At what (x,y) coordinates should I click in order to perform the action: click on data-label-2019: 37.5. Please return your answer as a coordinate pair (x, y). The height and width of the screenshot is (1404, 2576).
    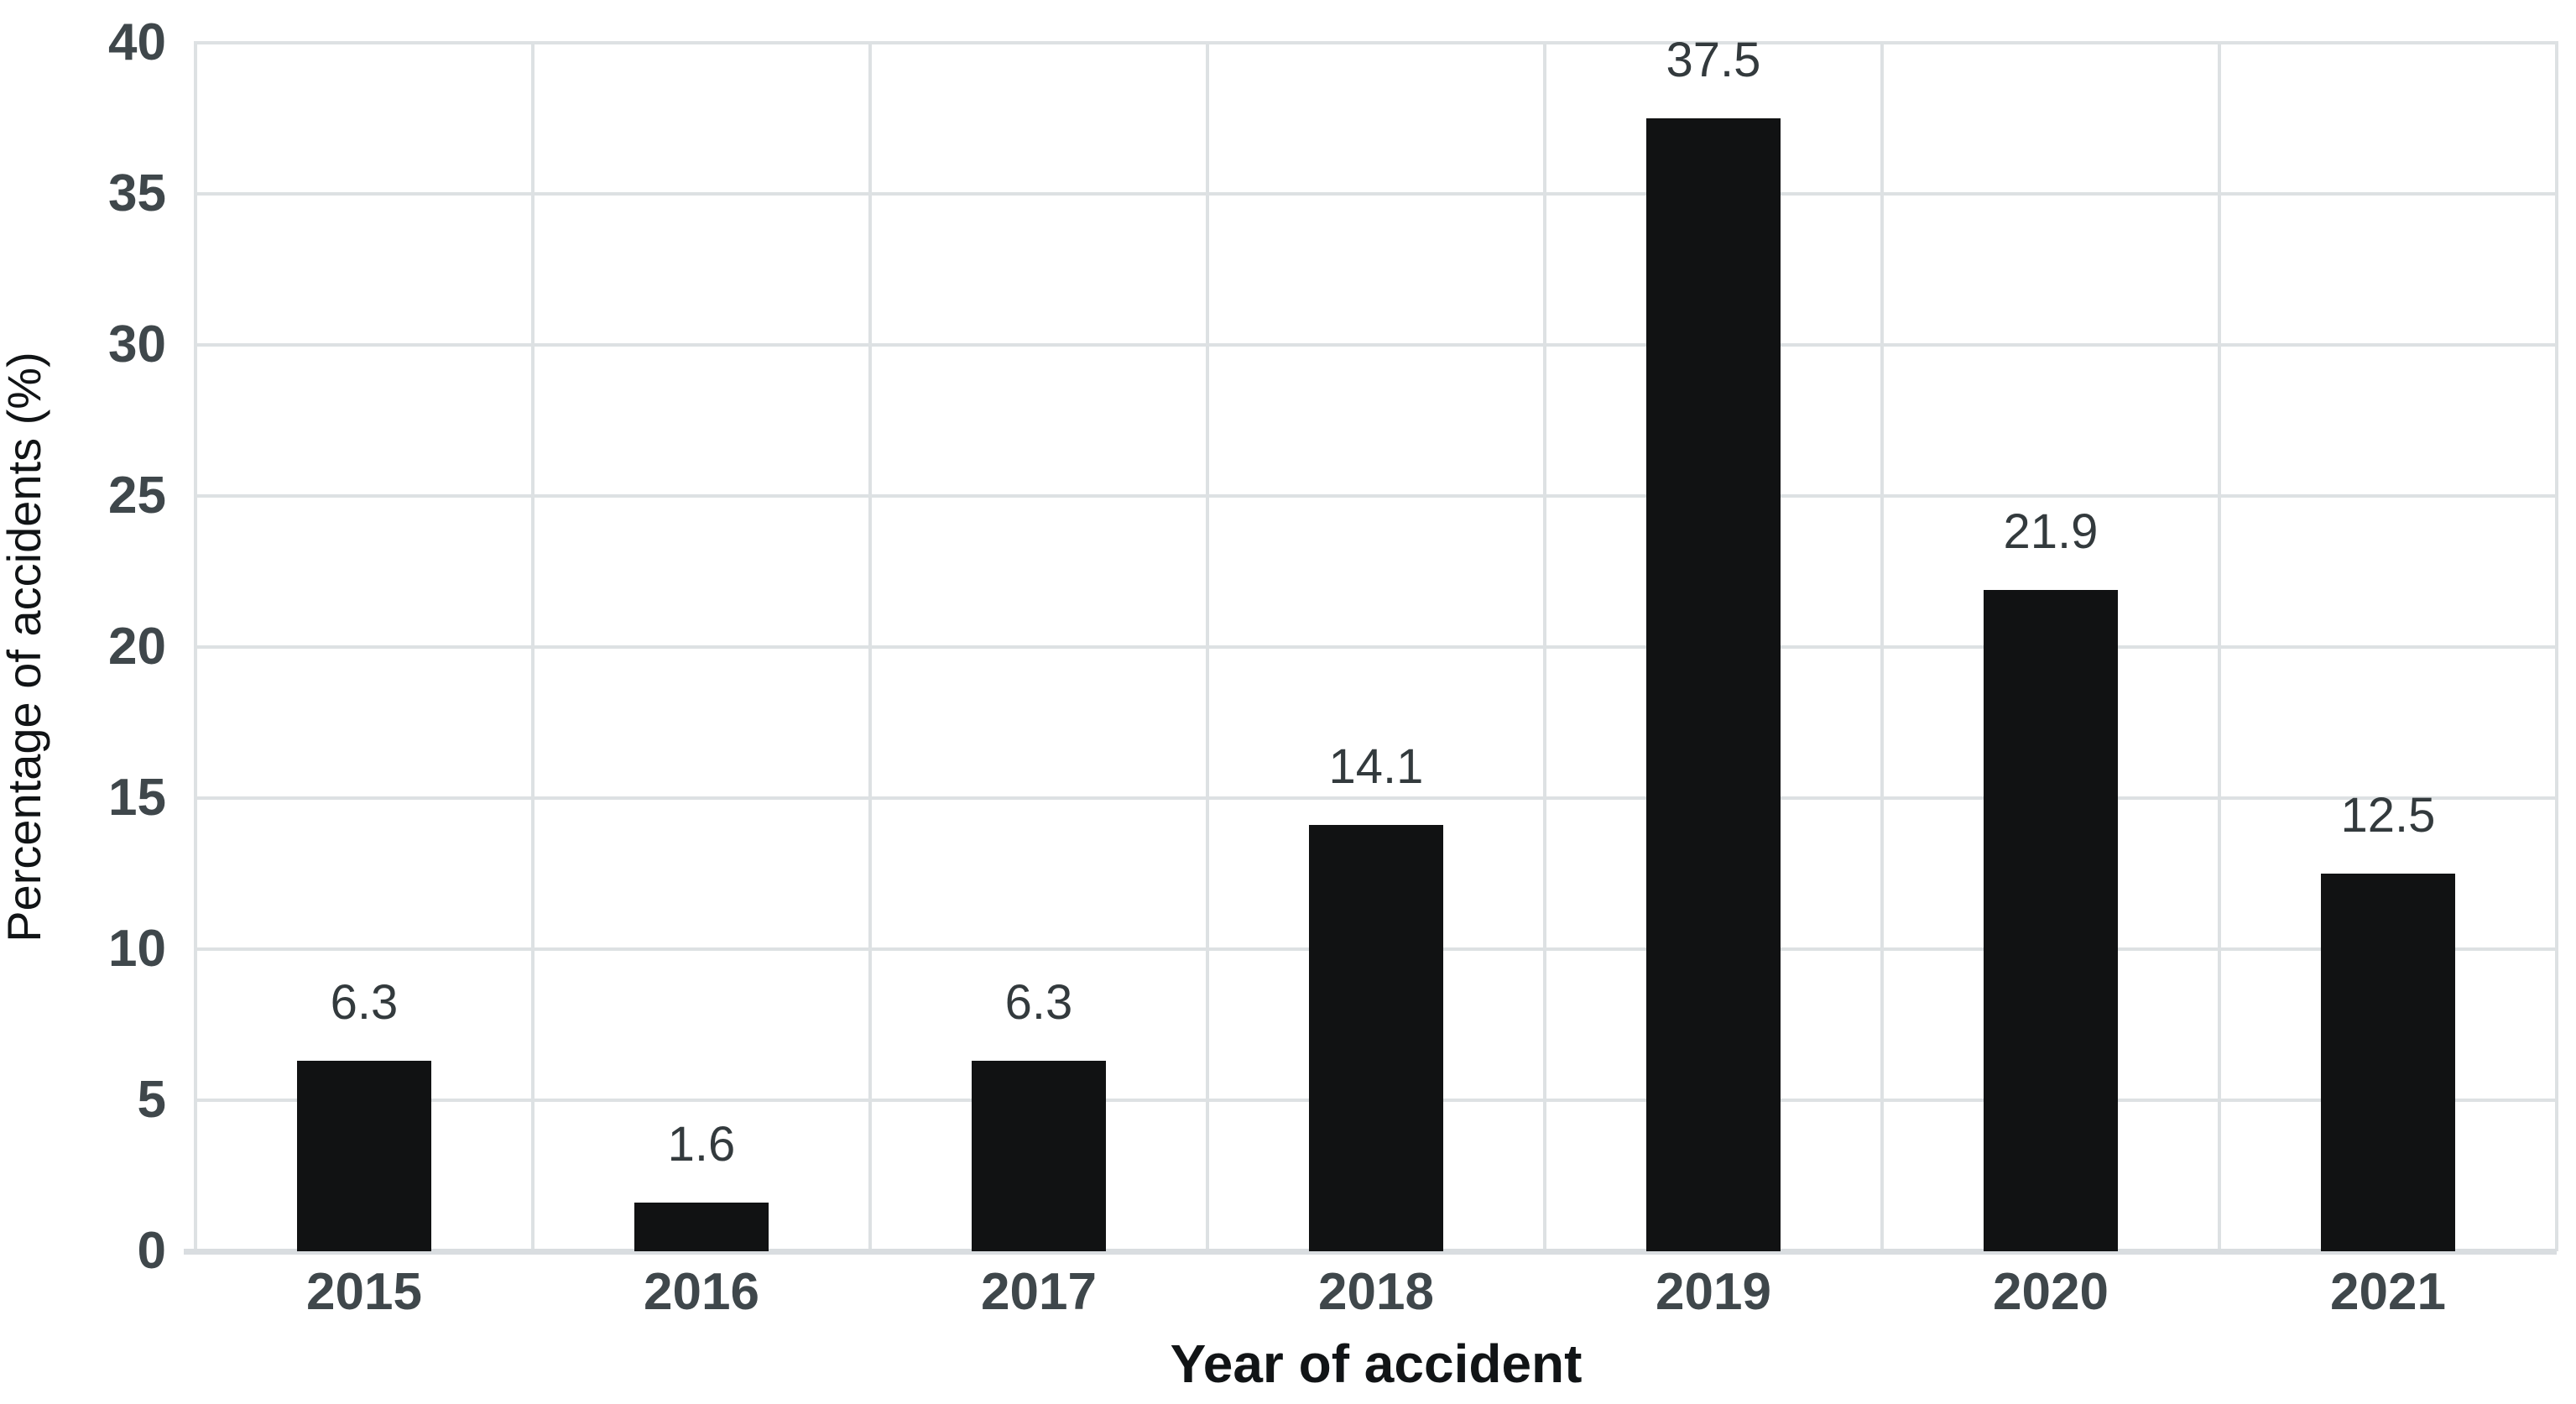
    Looking at the image, I should click on (1713, 60).